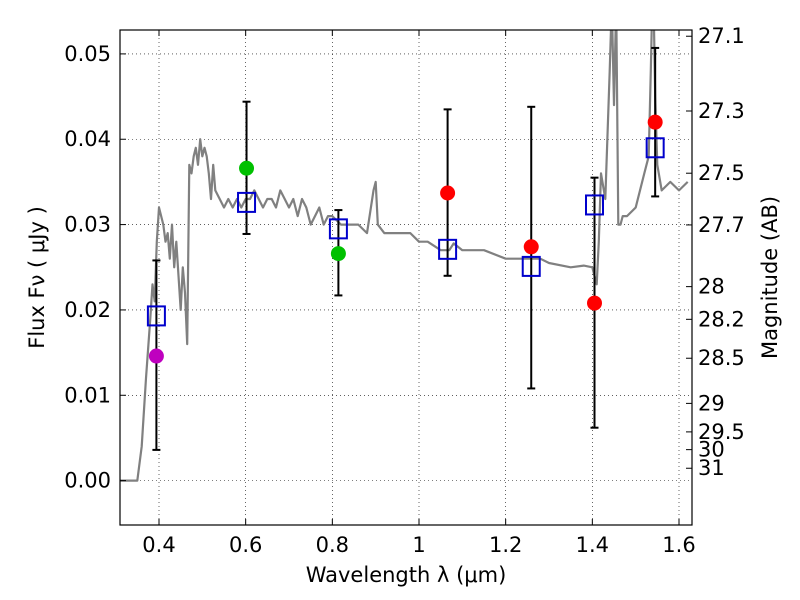  I want to click on mag-tick-label: 30, so click(711, 450).